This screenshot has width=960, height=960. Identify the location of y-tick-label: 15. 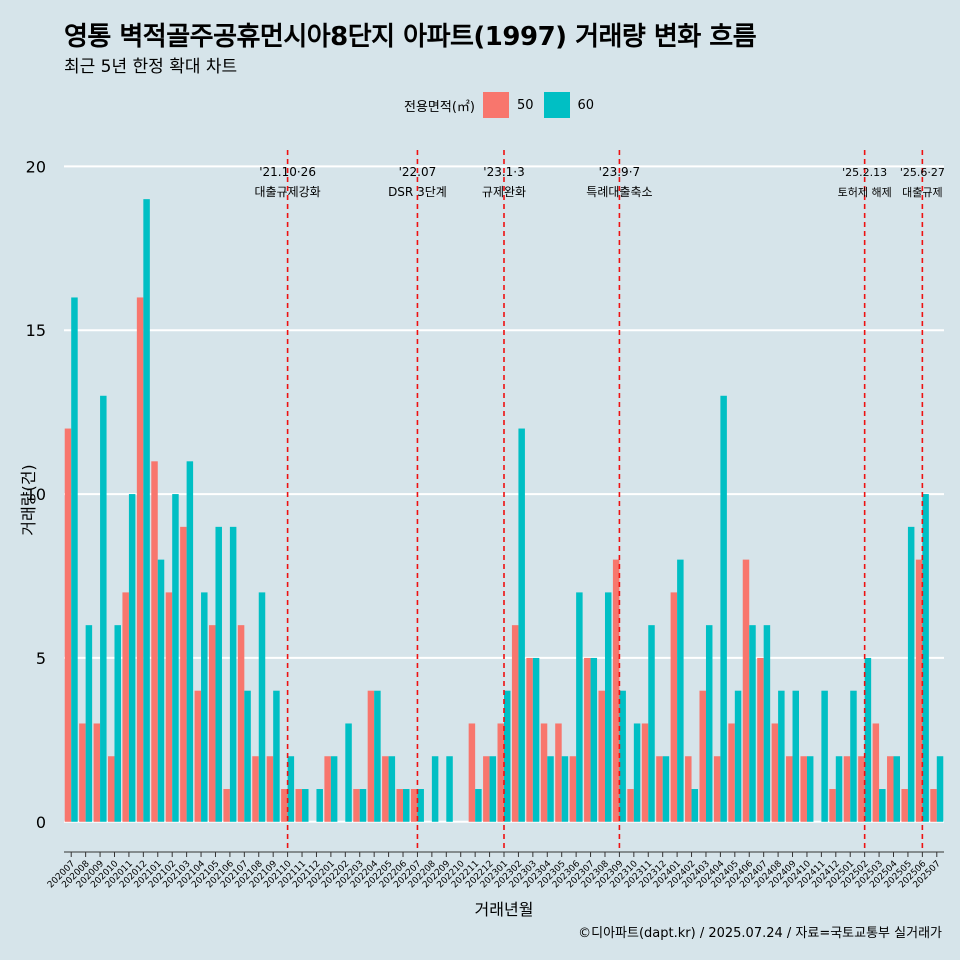
(36, 330).